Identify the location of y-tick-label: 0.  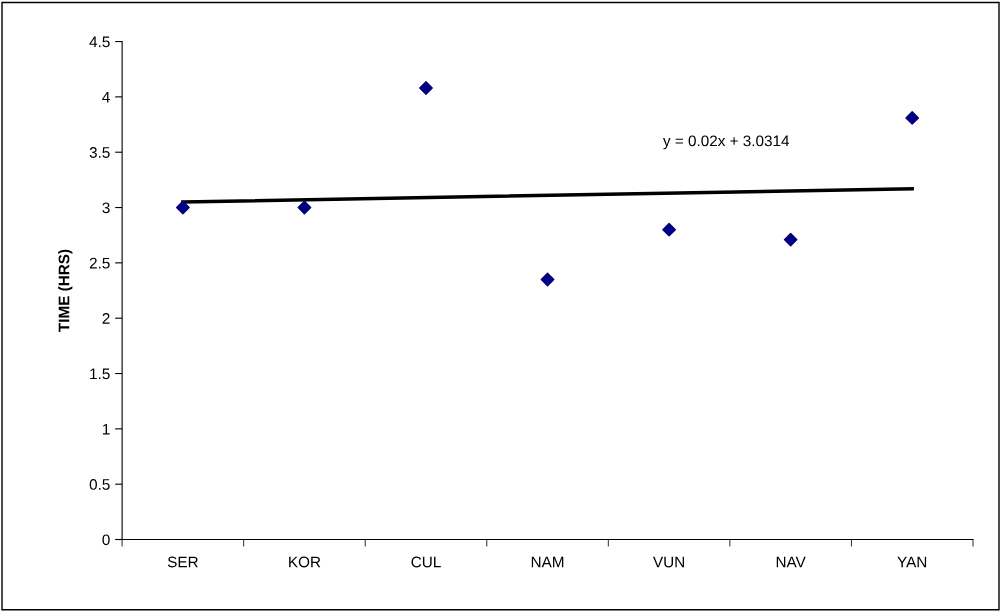
(106, 540).